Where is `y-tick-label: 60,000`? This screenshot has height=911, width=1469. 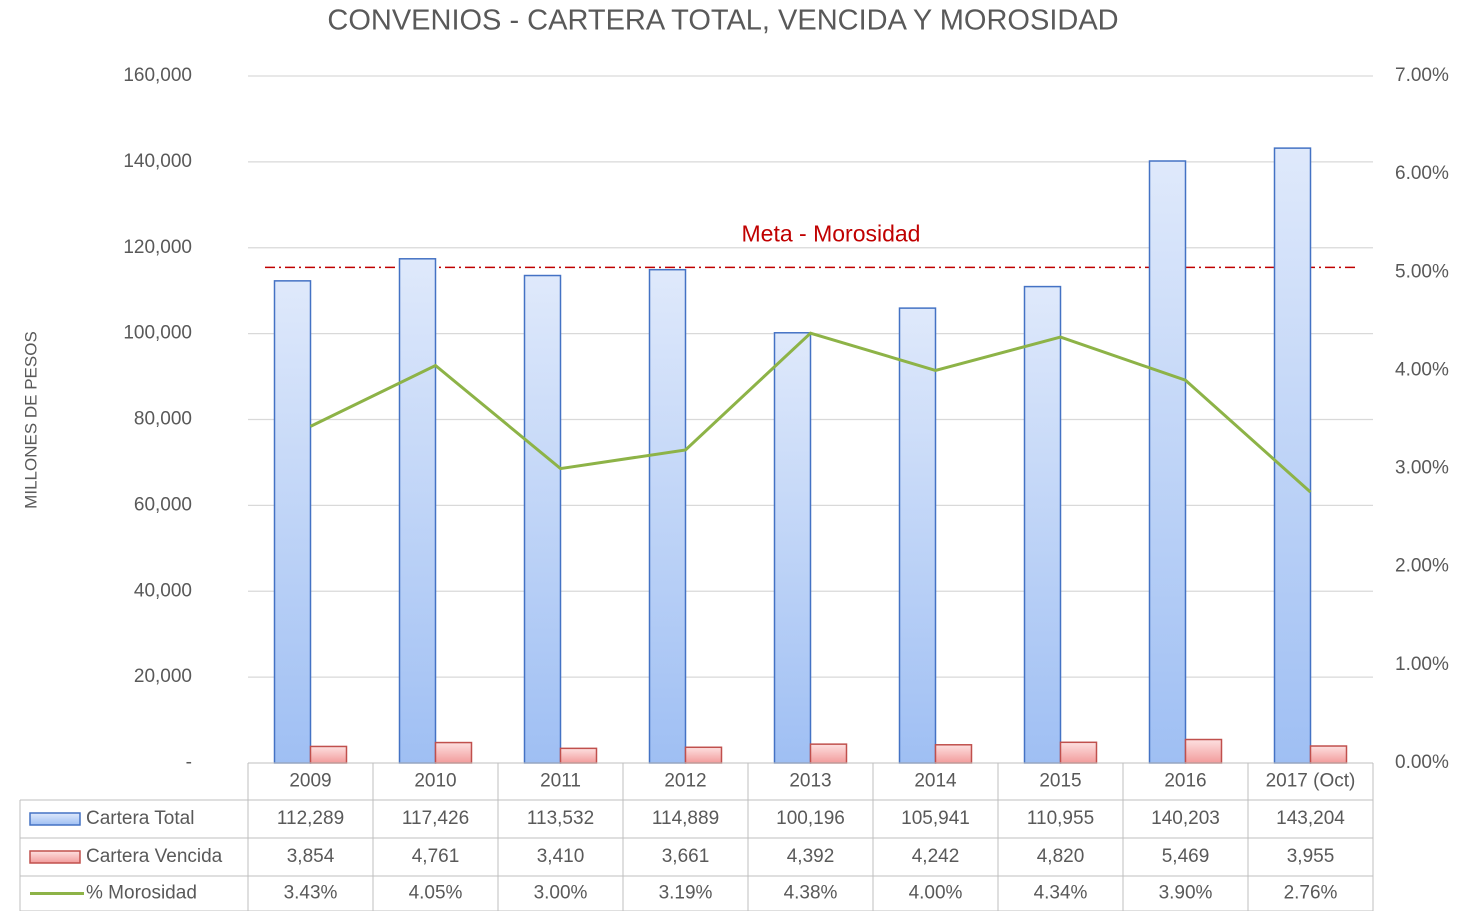
y-tick-label: 60,000 is located at coordinates (163, 504).